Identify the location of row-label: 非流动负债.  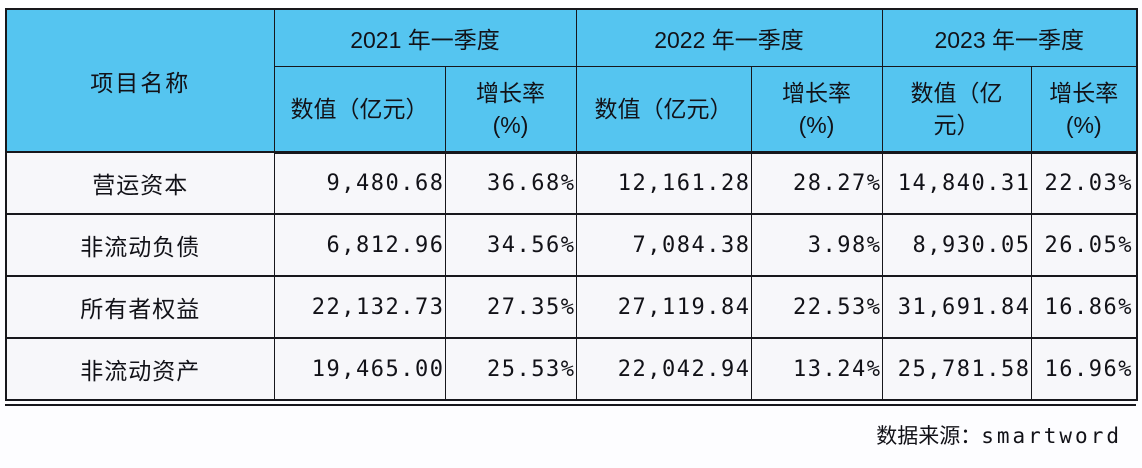
(140, 245).